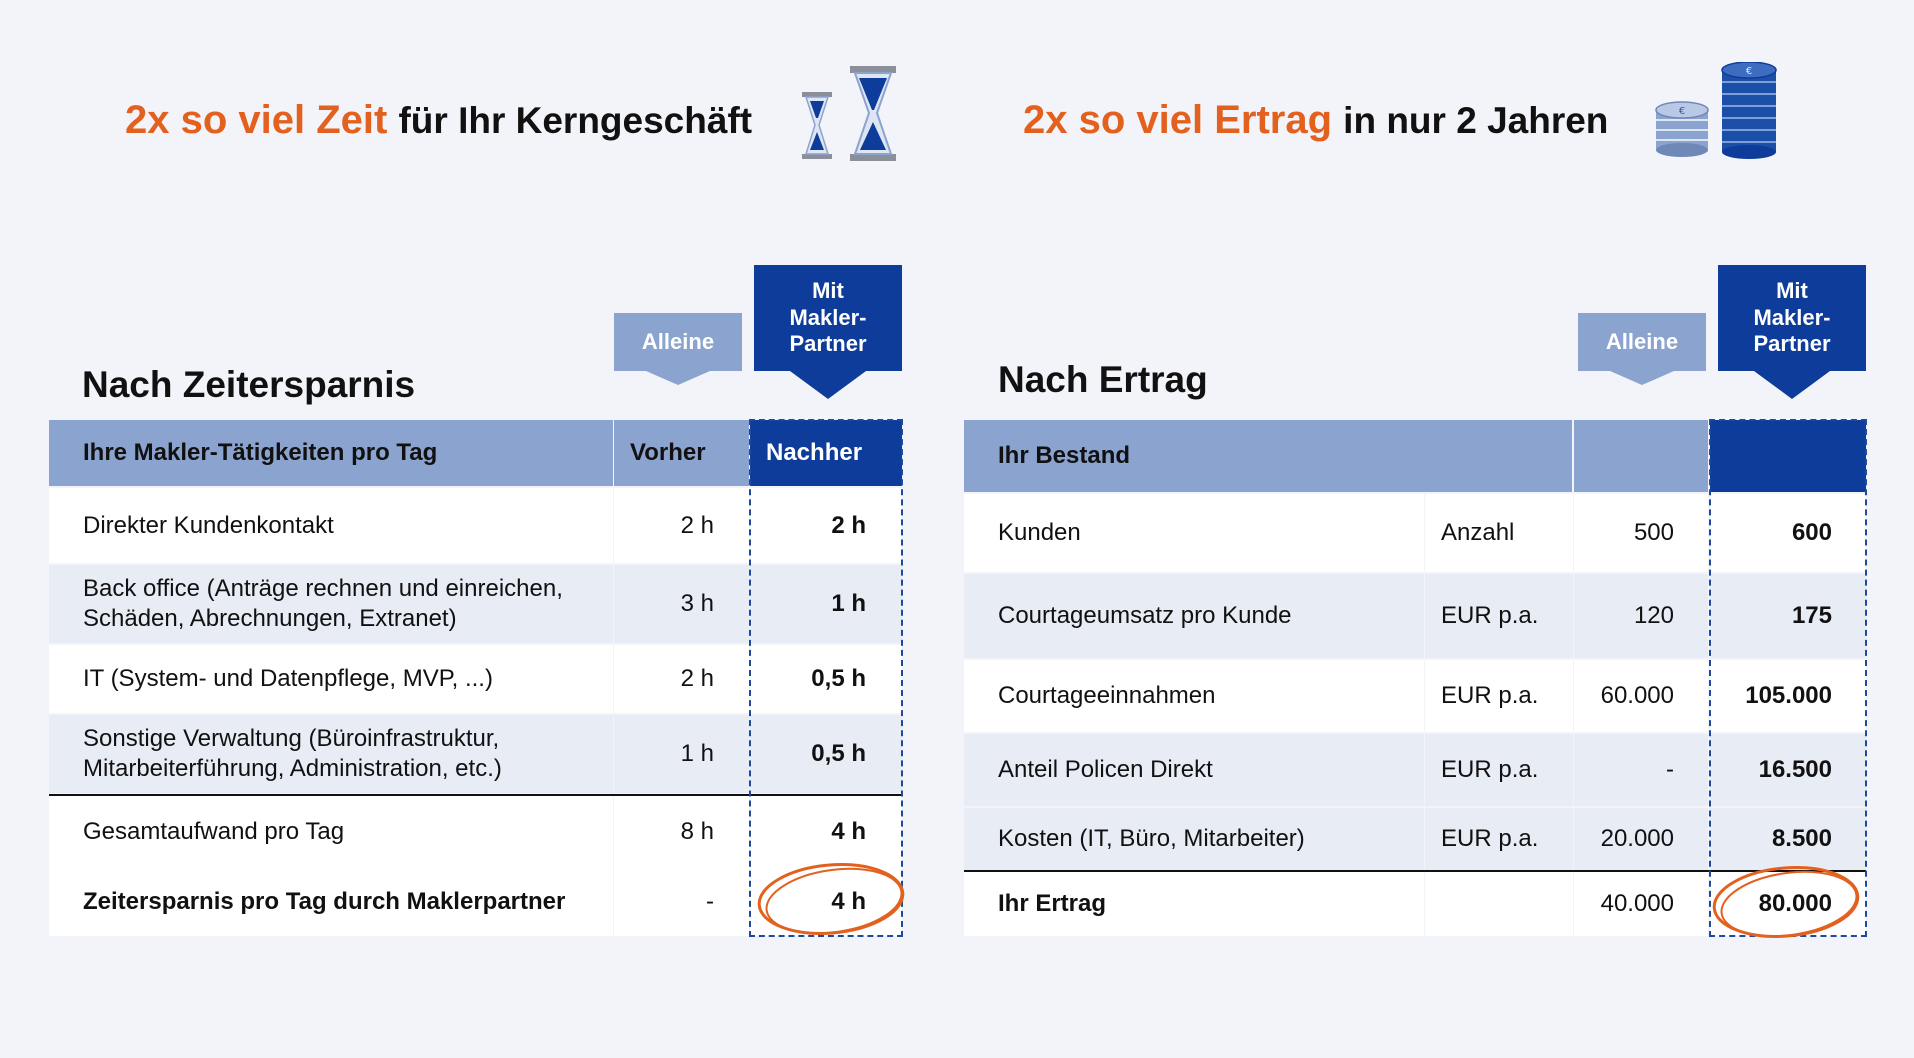 The height and width of the screenshot is (1058, 1914). I want to click on revenue-header: Ihr Bestand, so click(1268, 456).